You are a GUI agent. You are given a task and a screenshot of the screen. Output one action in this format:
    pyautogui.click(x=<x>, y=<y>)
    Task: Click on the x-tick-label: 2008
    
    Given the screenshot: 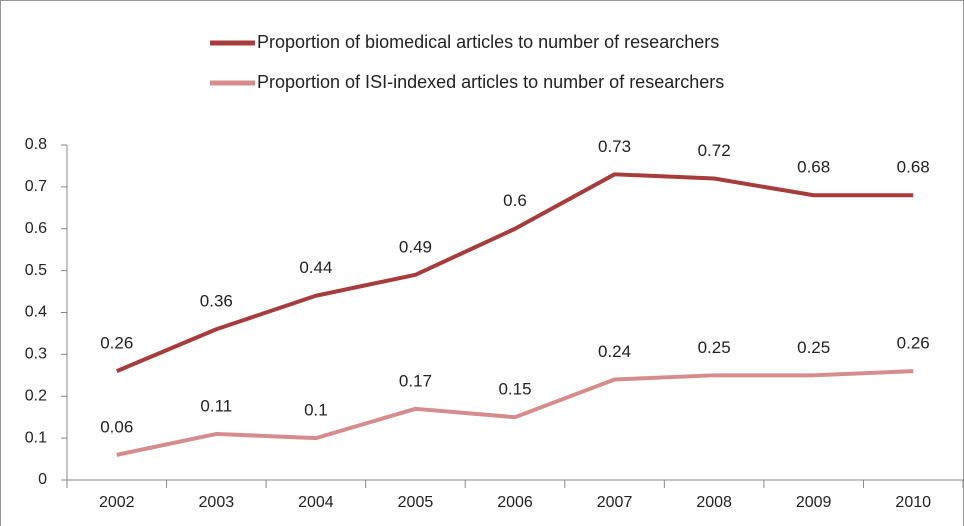 What is the action you would take?
    pyautogui.click(x=714, y=502)
    